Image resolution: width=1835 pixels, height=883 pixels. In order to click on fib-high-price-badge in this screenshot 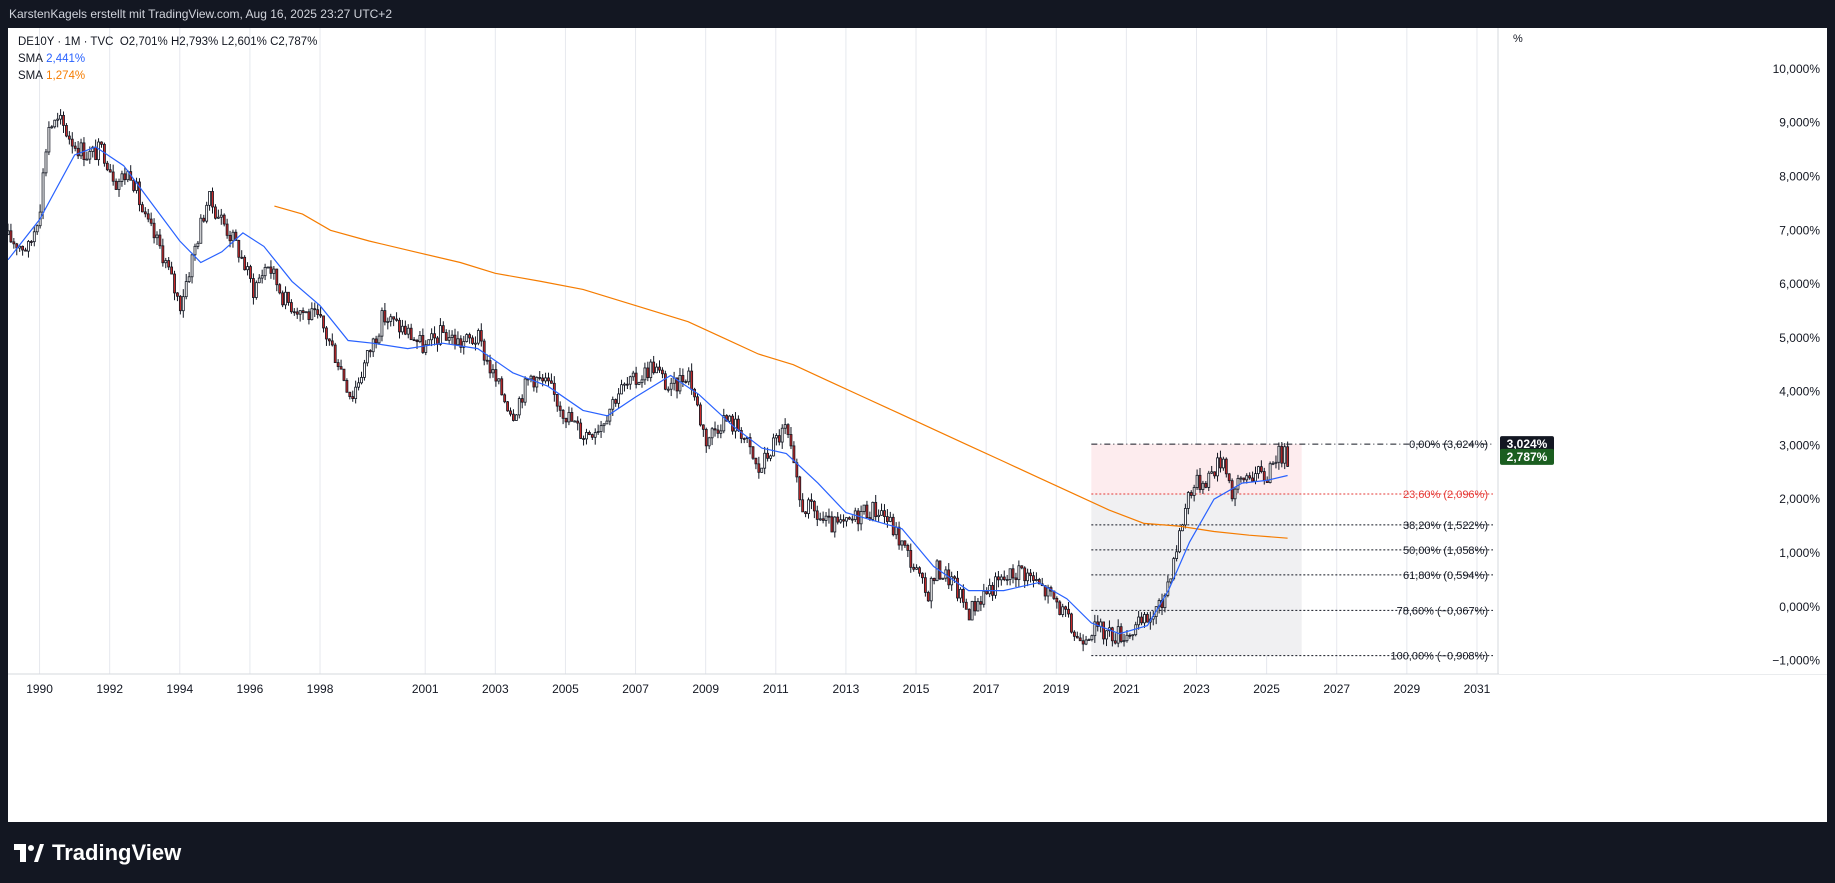, I will do `click(1527, 444)`.